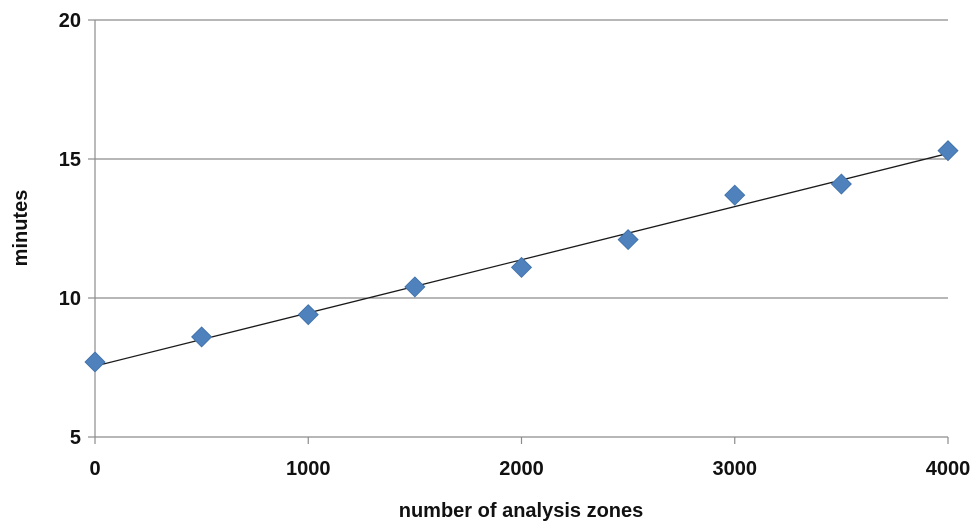 The height and width of the screenshot is (530, 978). Describe the element at coordinates (75, 438) in the screenshot. I see `y-tick-label: 5` at that location.